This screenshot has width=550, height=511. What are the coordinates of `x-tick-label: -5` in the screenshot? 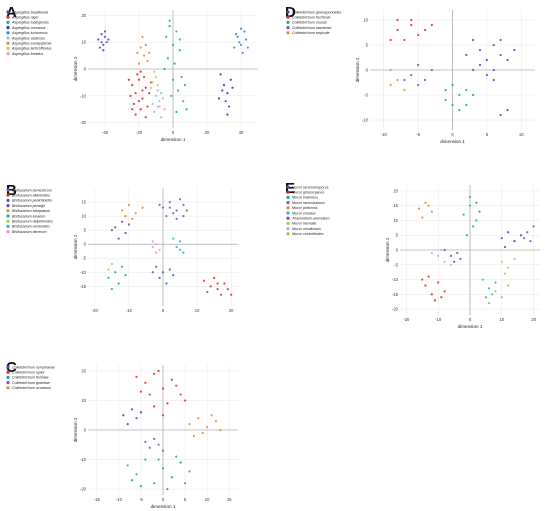 It's located at (141, 499).